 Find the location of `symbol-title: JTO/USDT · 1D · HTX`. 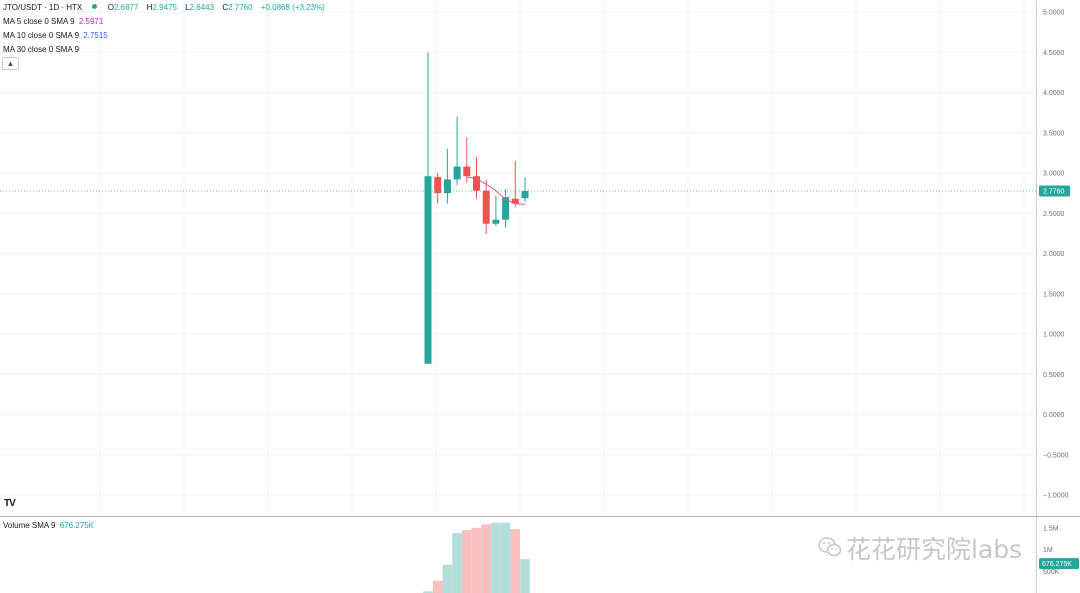

symbol-title: JTO/USDT · 1D · HTX is located at coordinates (43, 7).